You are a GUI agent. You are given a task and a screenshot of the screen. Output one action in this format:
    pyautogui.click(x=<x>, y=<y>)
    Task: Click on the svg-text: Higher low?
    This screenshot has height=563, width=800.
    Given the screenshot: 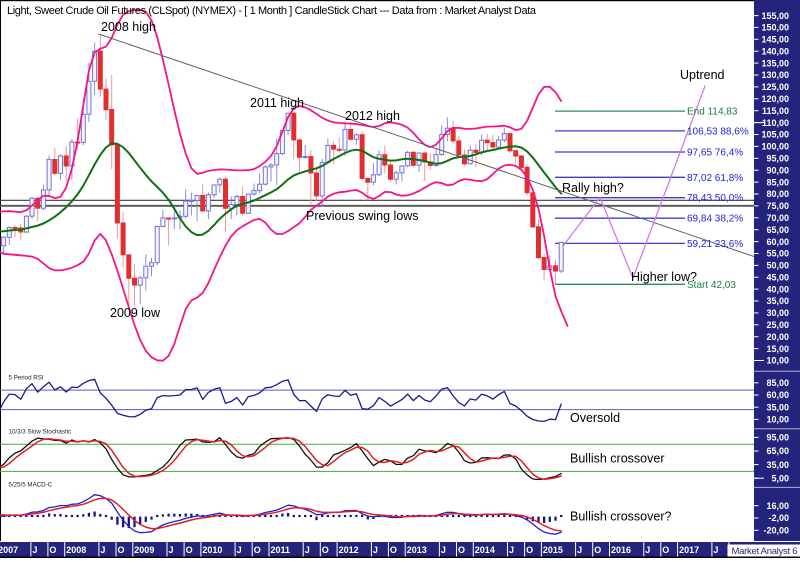 What is the action you would take?
    pyautogui.click(x=664, y=277)
    